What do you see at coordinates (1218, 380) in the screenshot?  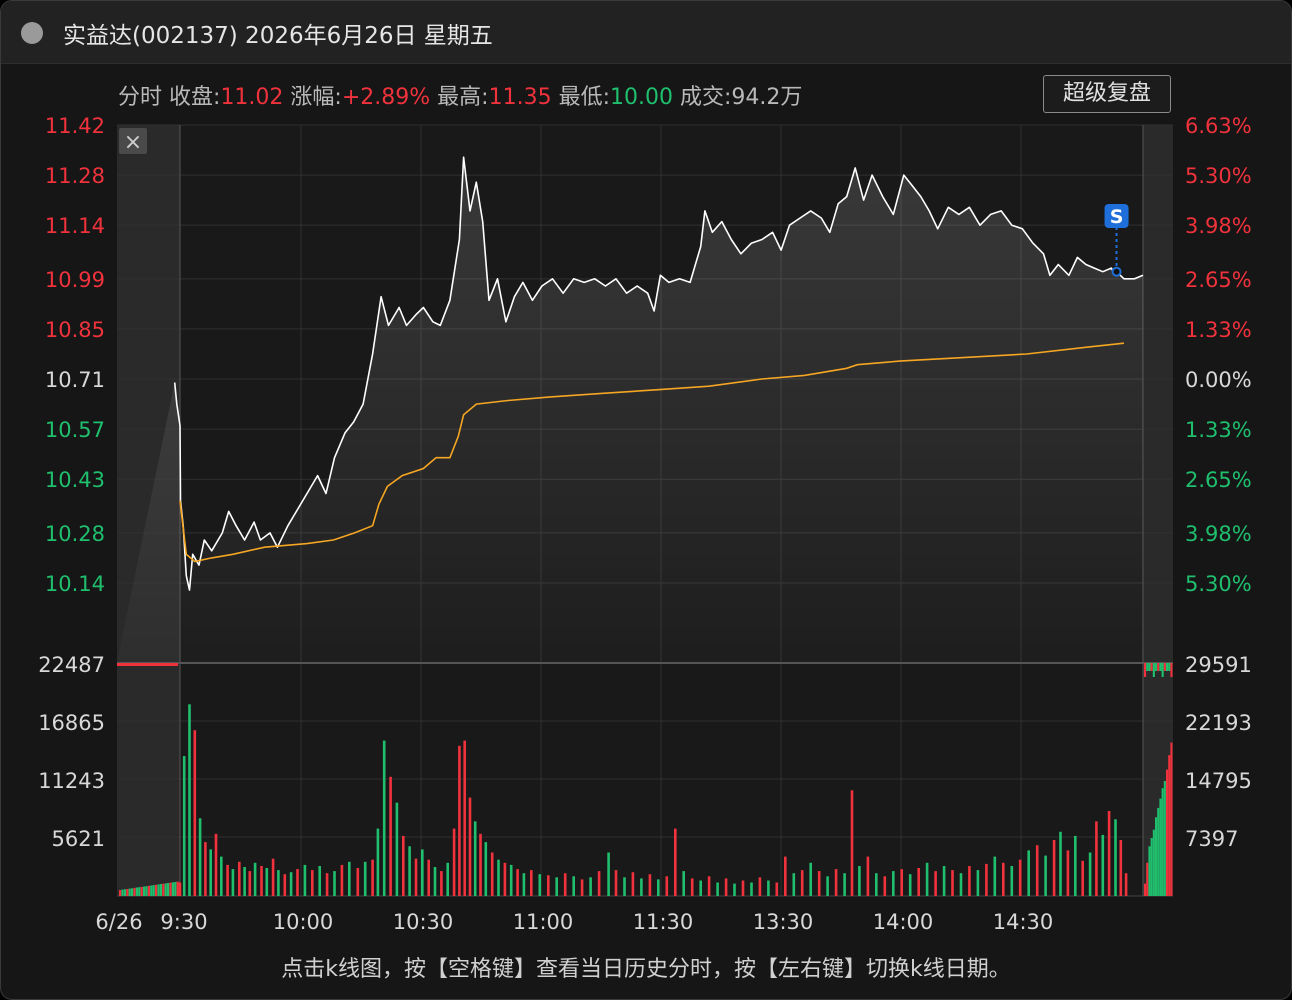 I see `y-tick-label-right: 0.00%` at bounding box center [1218, 380].